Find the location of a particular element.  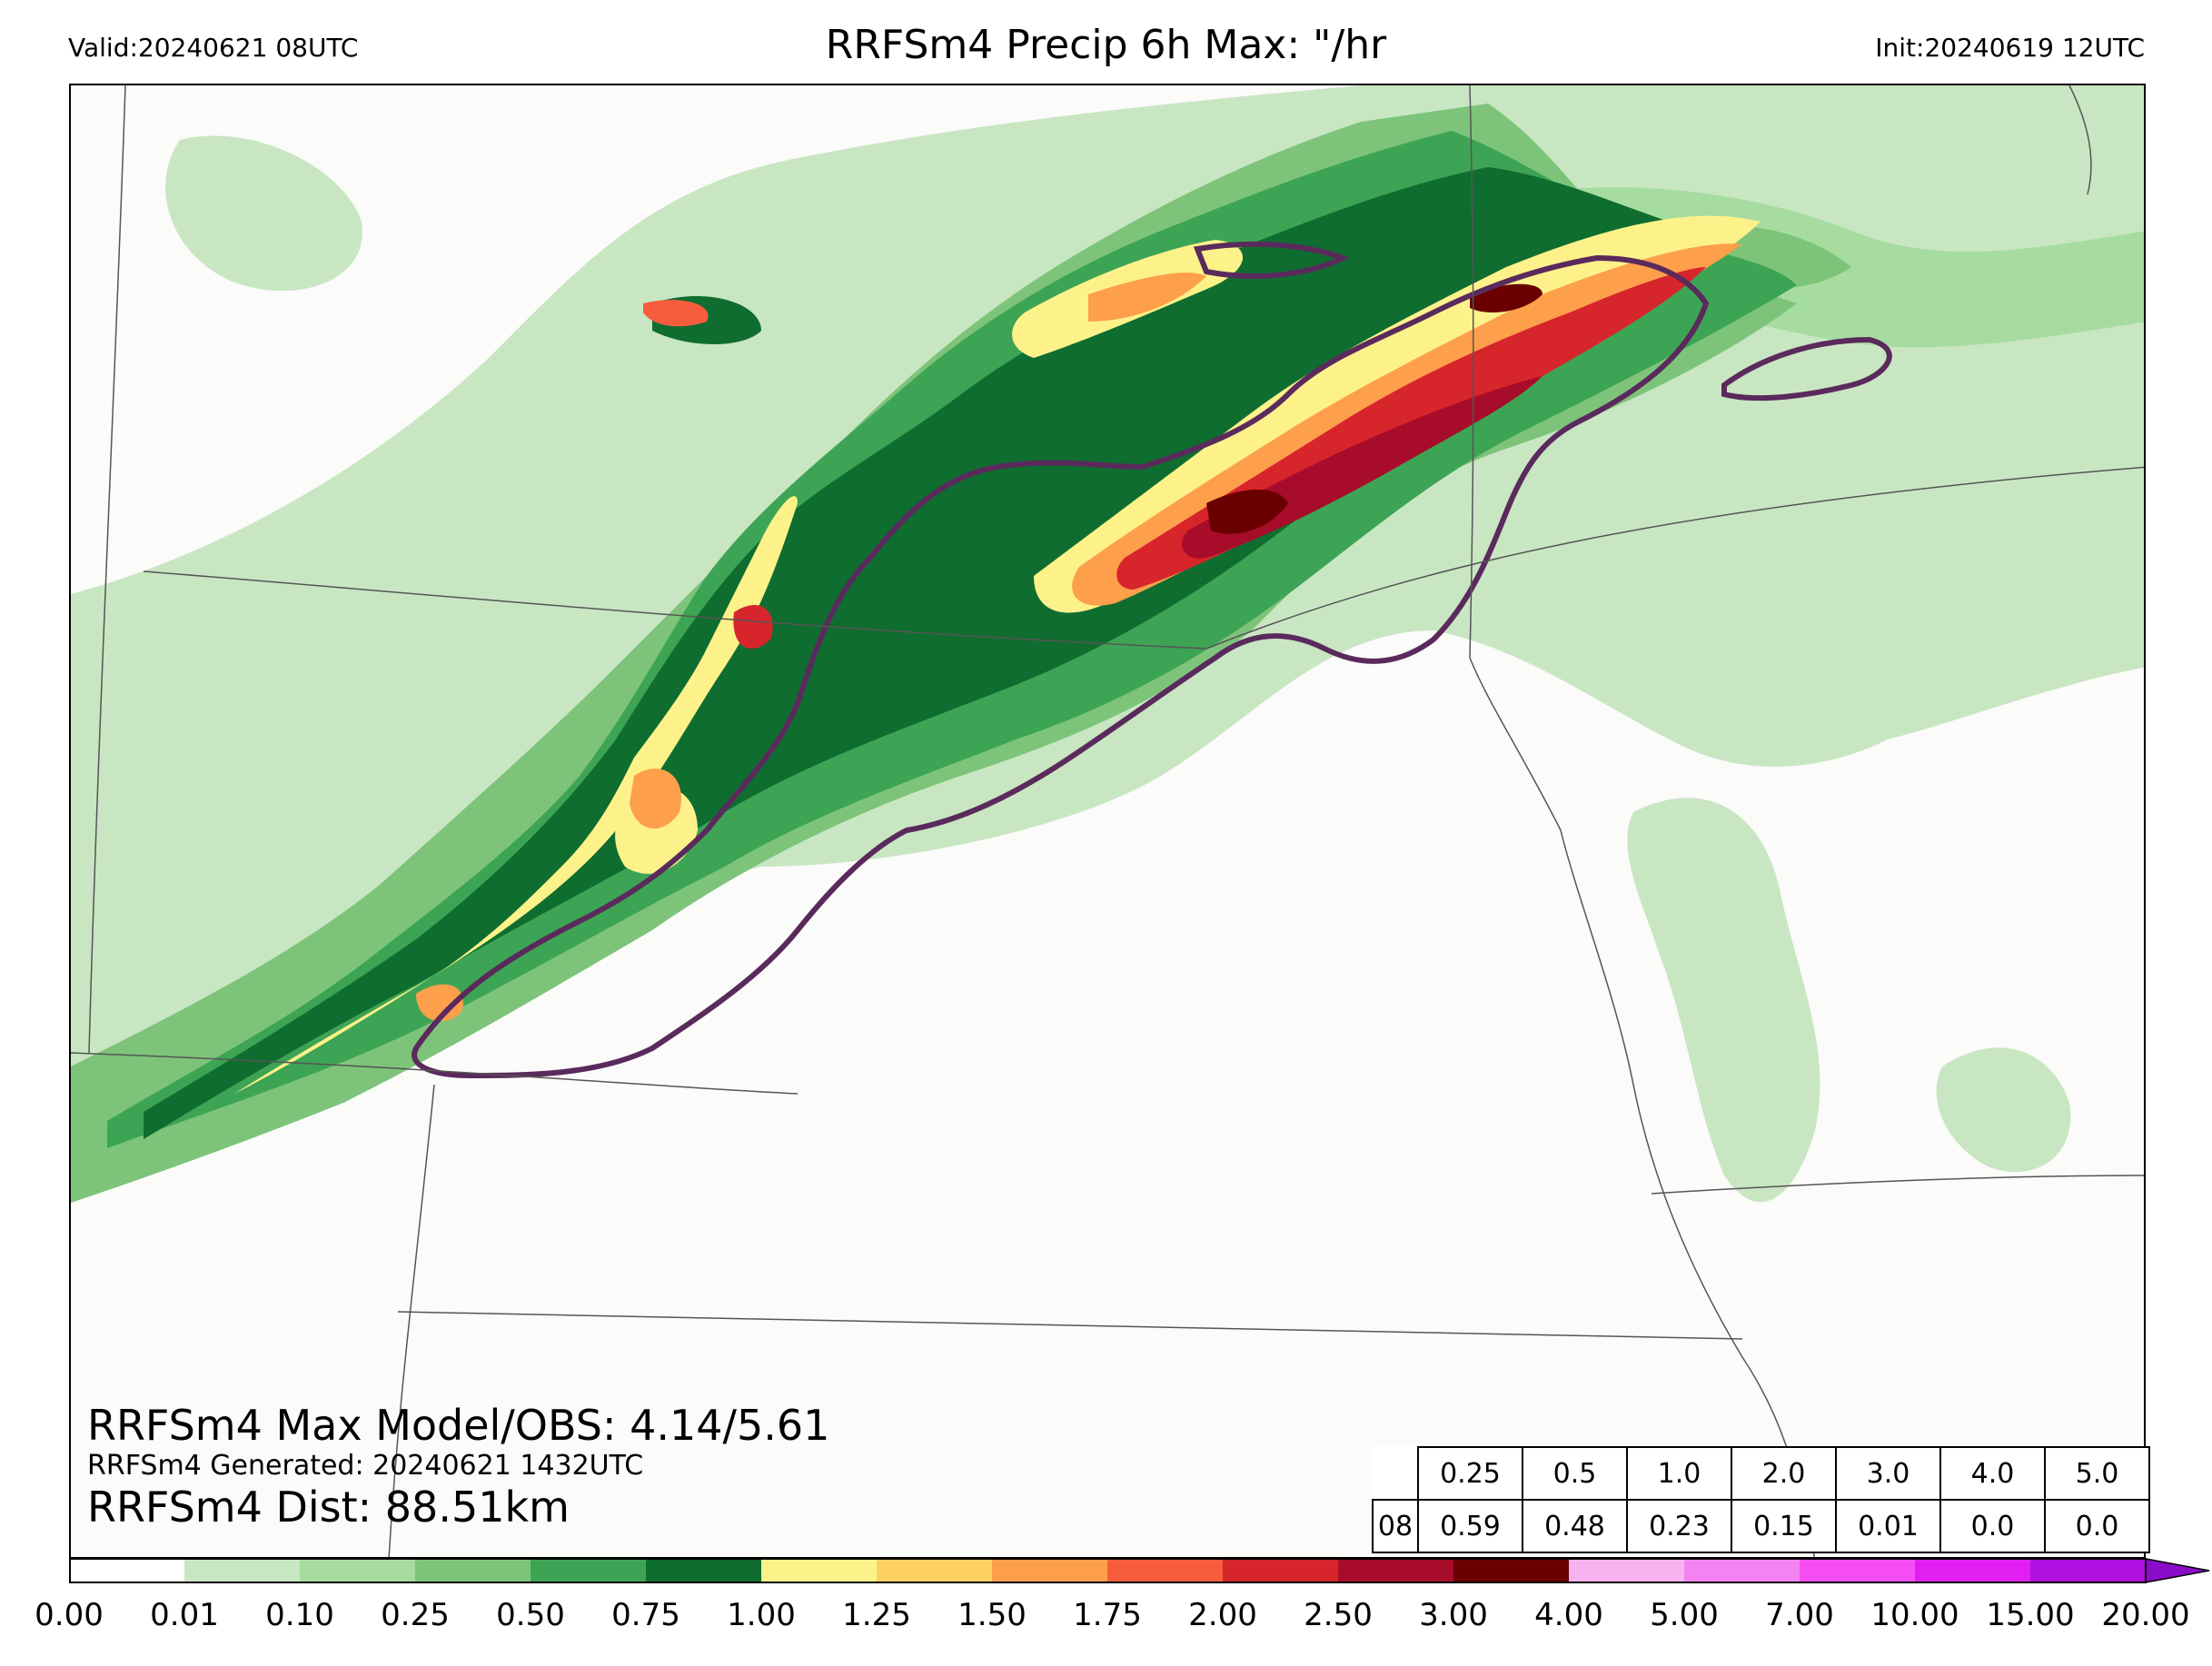

colorbar-tick-label: 4.00 is located at coordinates (1568, 1615).